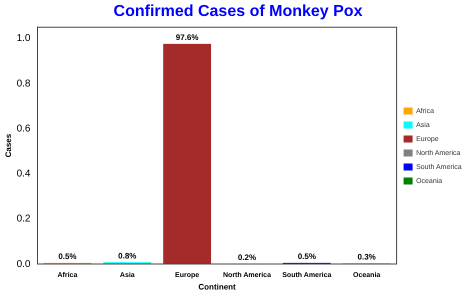 This screenshot has height=296, width=474. What do you see at coordinates (238, 11) in the screenshot?
I see `chart-title: Confirmed Cases of Monkey Pox` at bounding box center [238, 11].